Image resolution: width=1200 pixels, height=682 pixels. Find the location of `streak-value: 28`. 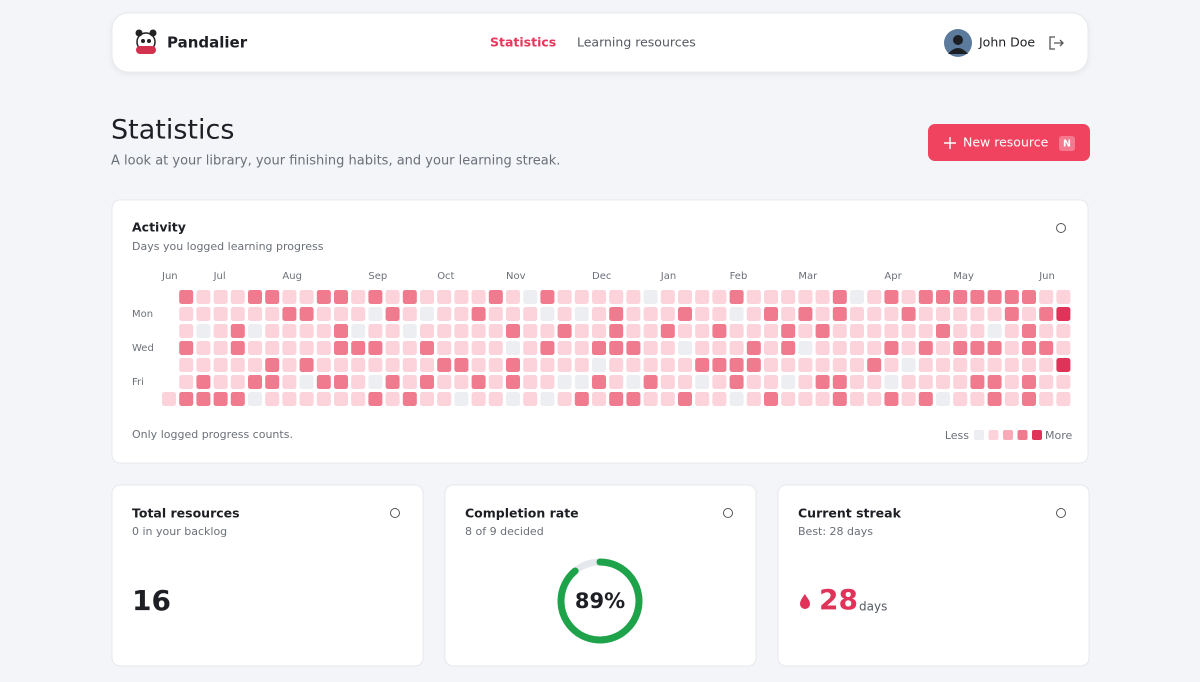

streak-value: 28 is located at coordinates (838, 599).